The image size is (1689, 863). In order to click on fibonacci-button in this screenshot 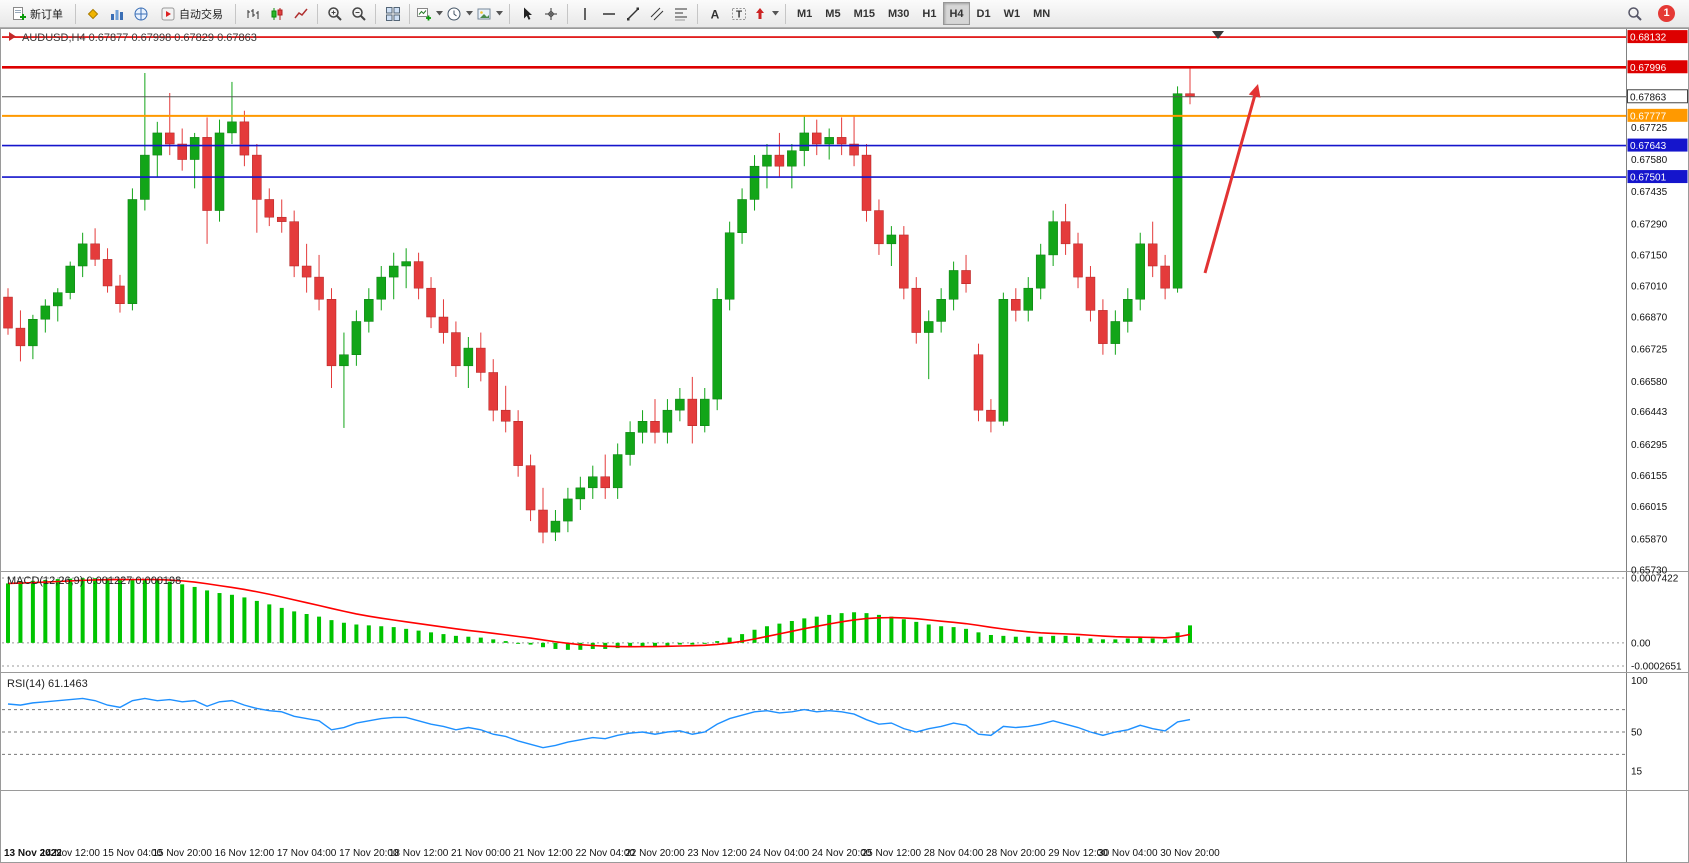, I will do `click(680, 13)`.